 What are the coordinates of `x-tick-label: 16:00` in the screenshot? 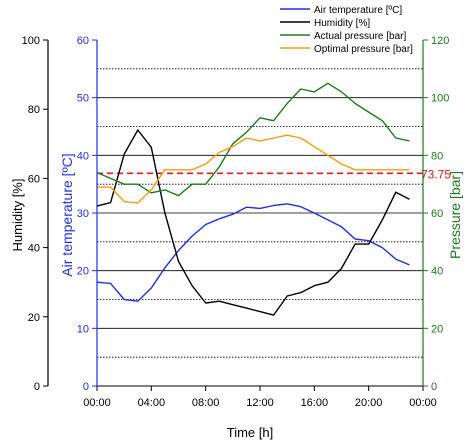 It's located at (315, 403).